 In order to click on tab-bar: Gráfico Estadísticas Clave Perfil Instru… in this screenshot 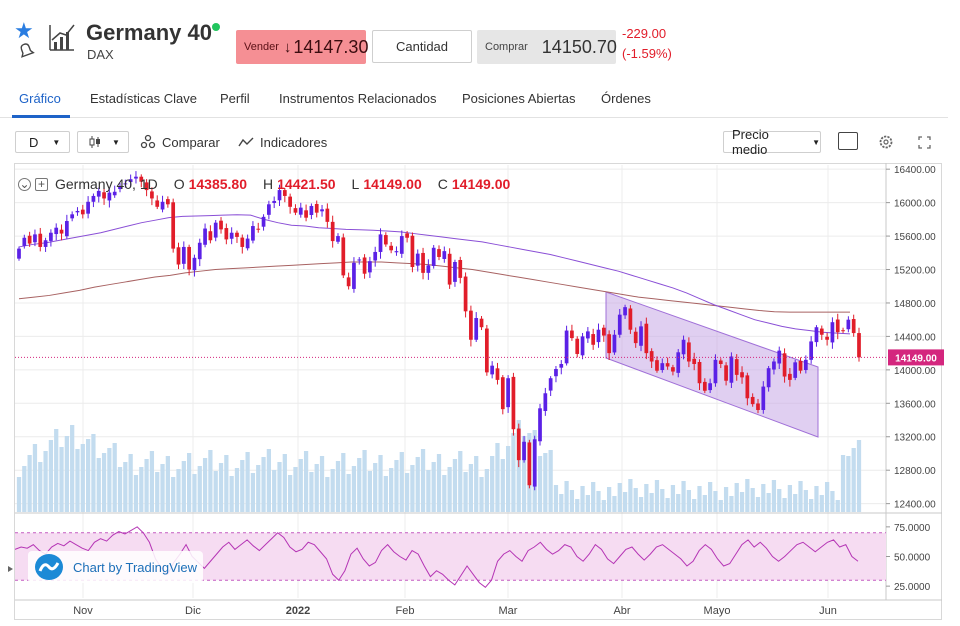, I will do `click(474, 102)`.